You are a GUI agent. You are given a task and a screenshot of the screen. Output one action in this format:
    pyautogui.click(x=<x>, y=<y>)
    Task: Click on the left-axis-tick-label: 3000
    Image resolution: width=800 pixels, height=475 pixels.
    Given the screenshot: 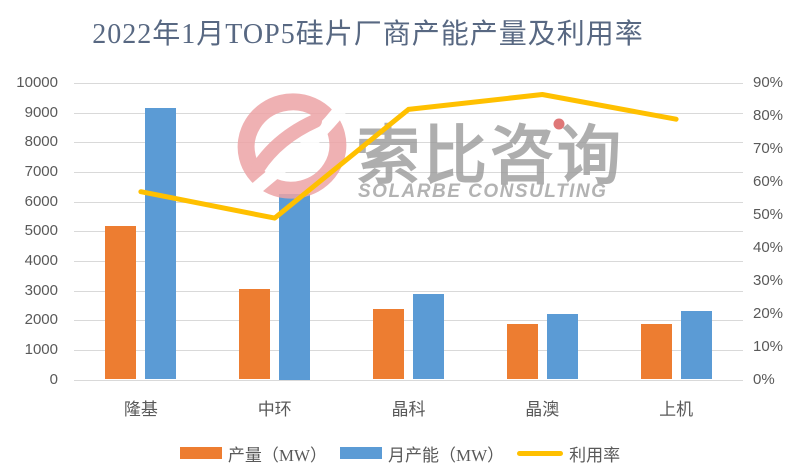 What is the action you would take?
    pyautogui.click(x=41, y=290)
    